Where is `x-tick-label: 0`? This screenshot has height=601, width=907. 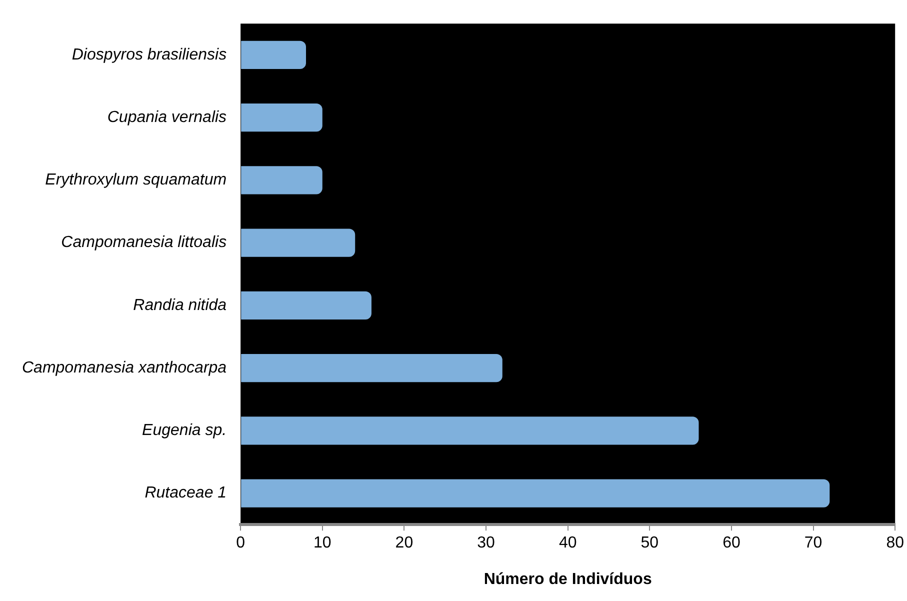
x-tick-label: 0 is located at coordinates (241, 543).